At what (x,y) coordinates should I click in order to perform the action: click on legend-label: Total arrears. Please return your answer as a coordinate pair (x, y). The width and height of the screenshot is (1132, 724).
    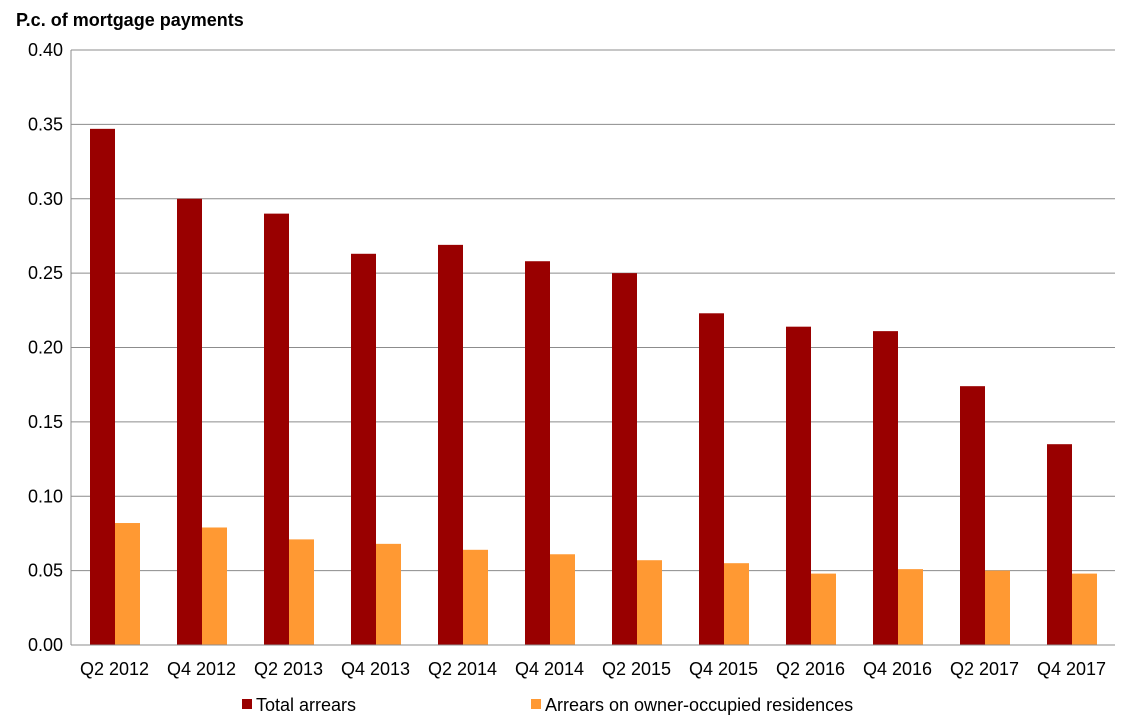
    Looking at the image, I should click on (306, 705).